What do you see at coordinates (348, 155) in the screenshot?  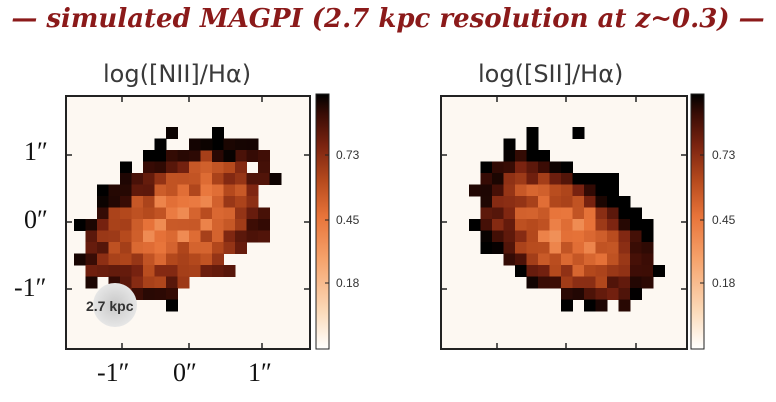 I see `panel1-cbar-label-top: 0.73` at bounding box center [348, 155].